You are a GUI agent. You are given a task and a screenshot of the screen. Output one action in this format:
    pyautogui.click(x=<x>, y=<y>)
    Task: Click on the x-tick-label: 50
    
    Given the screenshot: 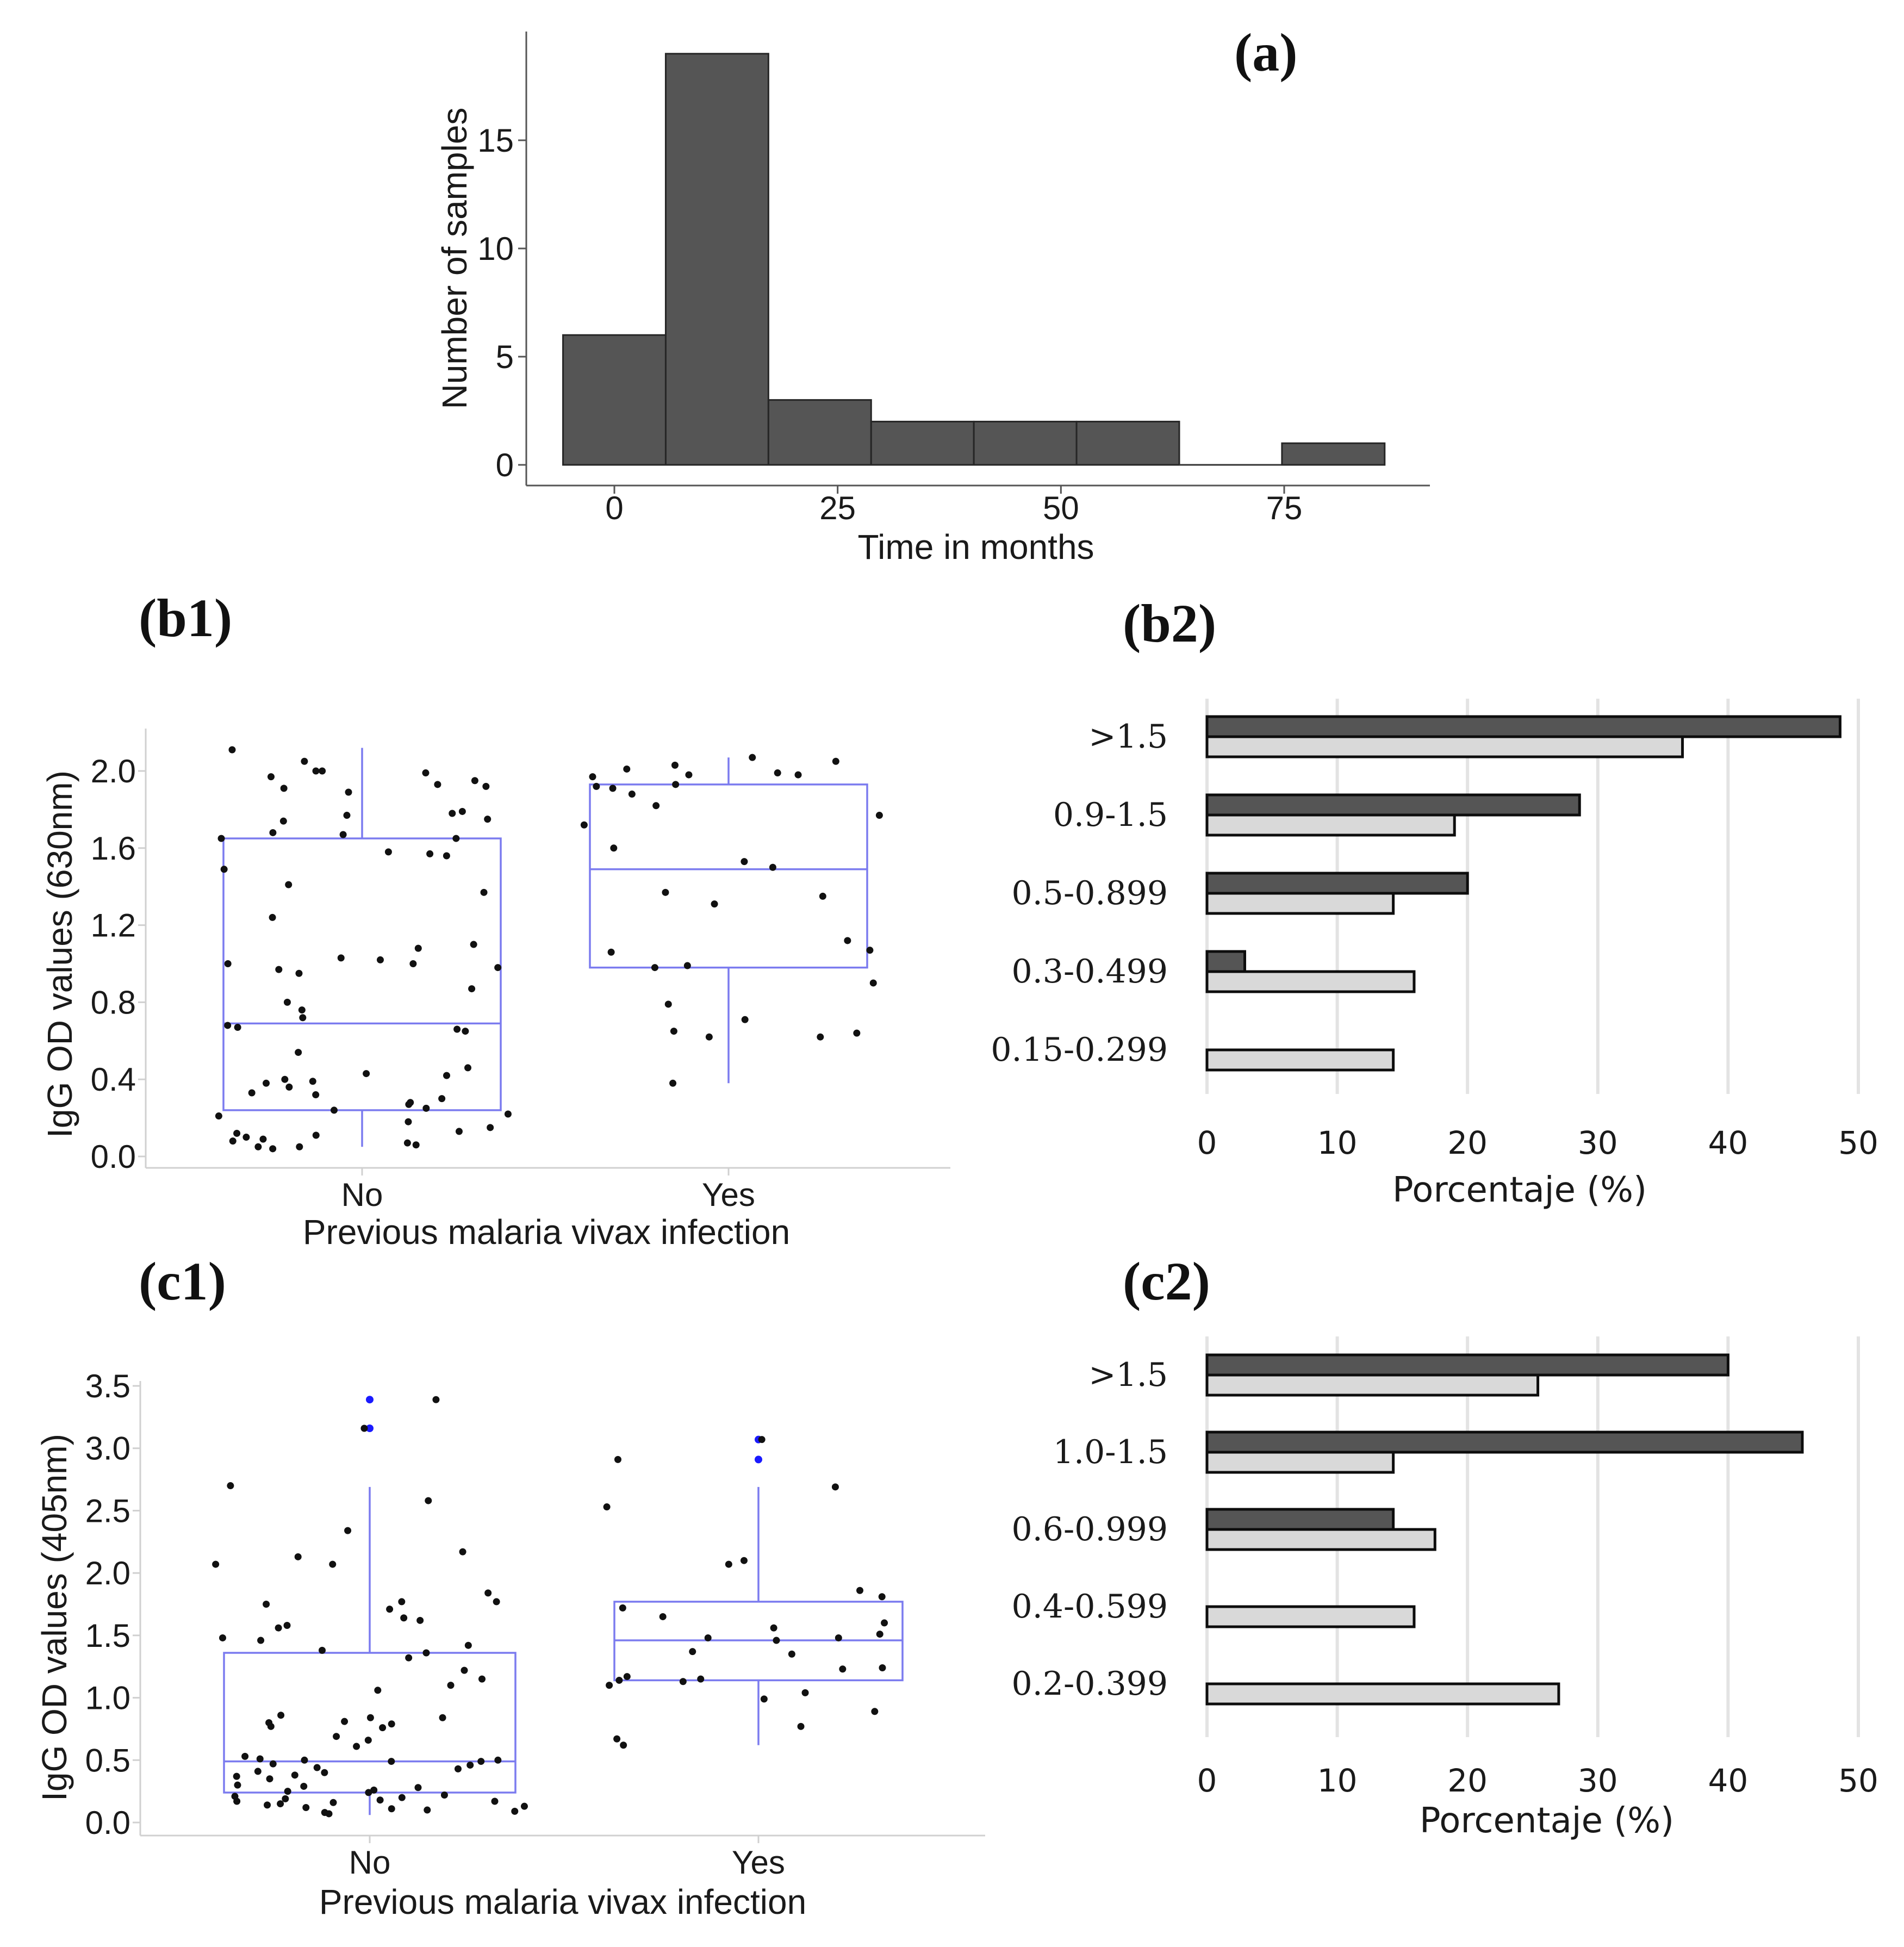 What is the action you would take?
    pyautogui.click(x=1858, y=1780)
    